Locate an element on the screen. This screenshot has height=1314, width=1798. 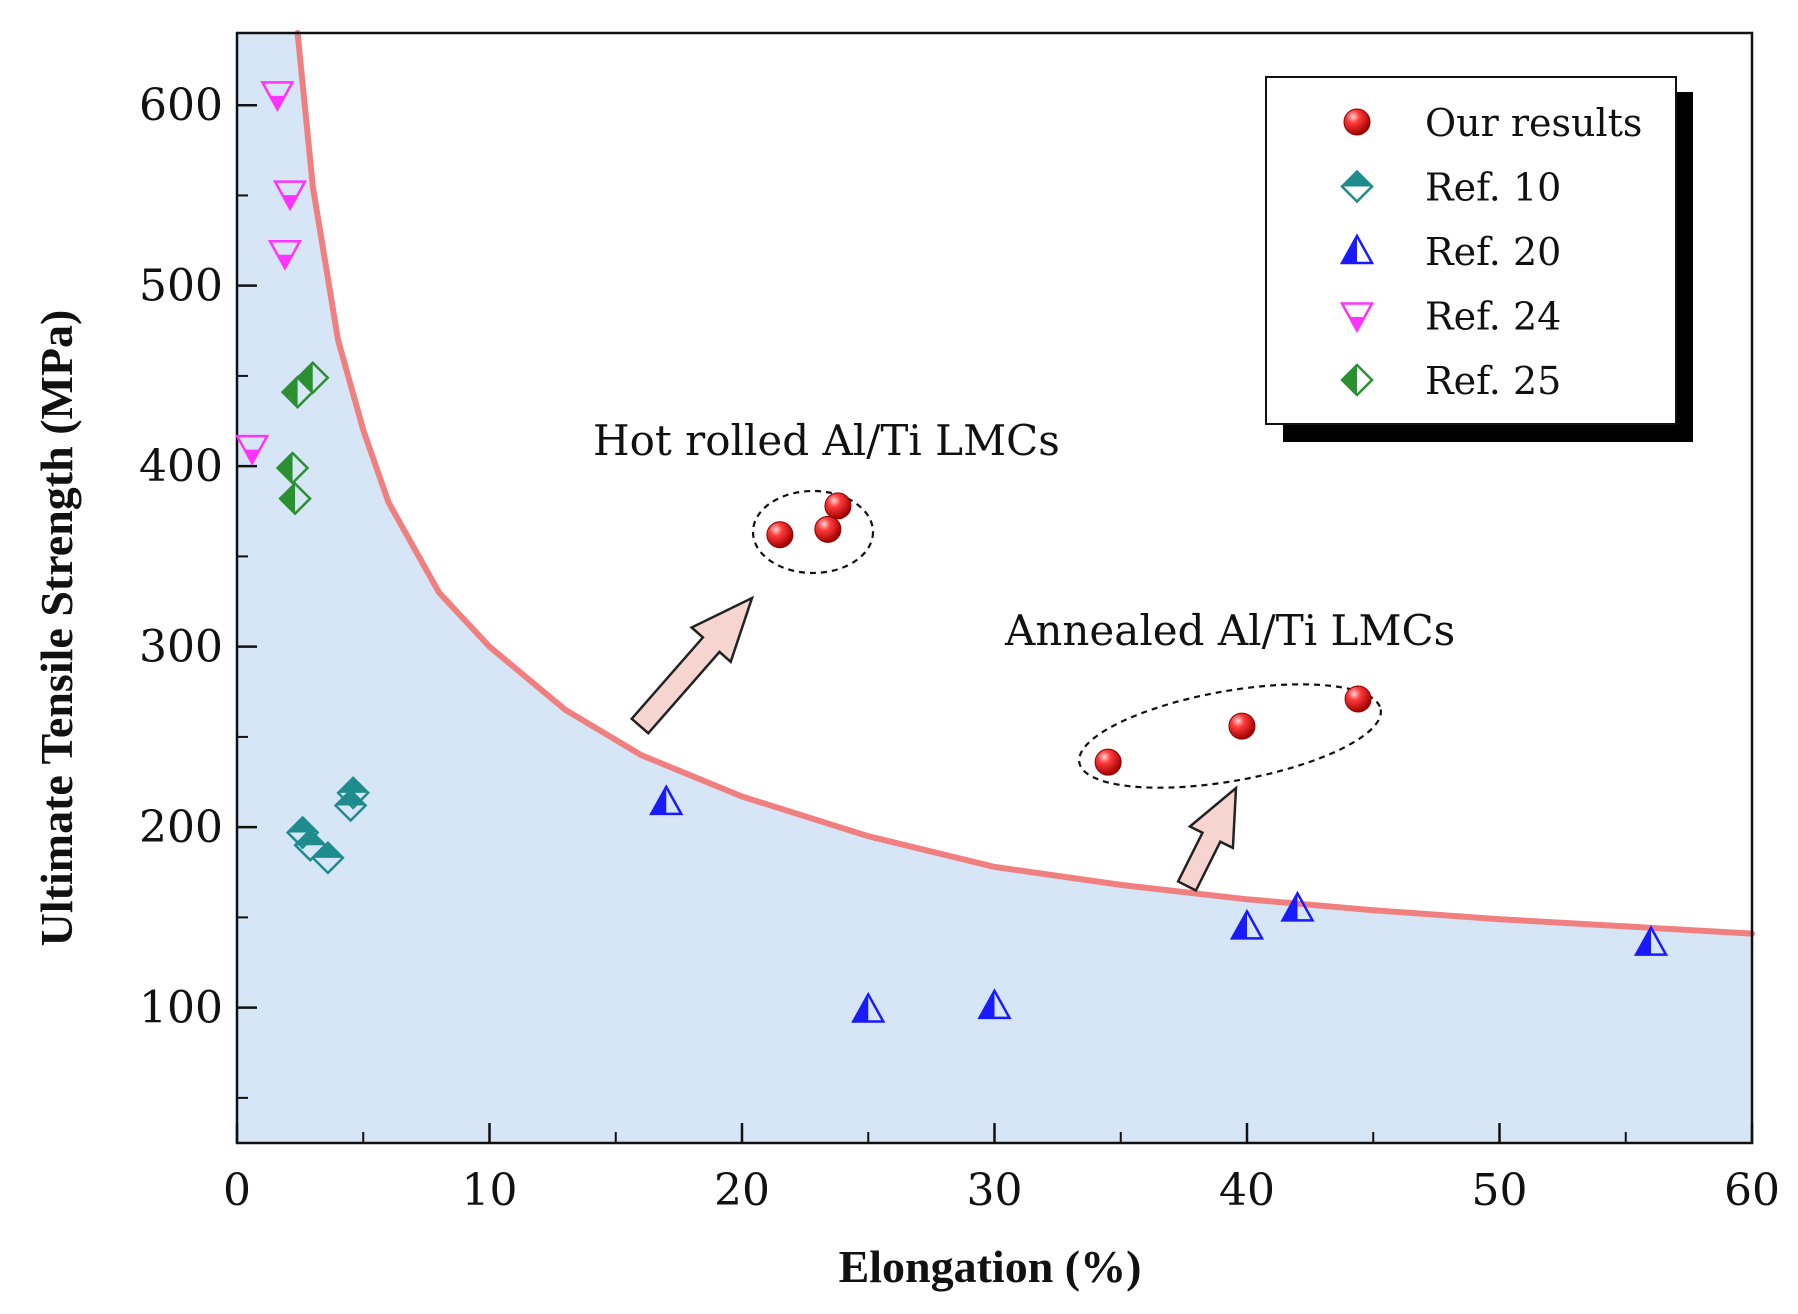
annealed-label: Annealed Al/Ti LMCs is located at coordinates (1229, 630).